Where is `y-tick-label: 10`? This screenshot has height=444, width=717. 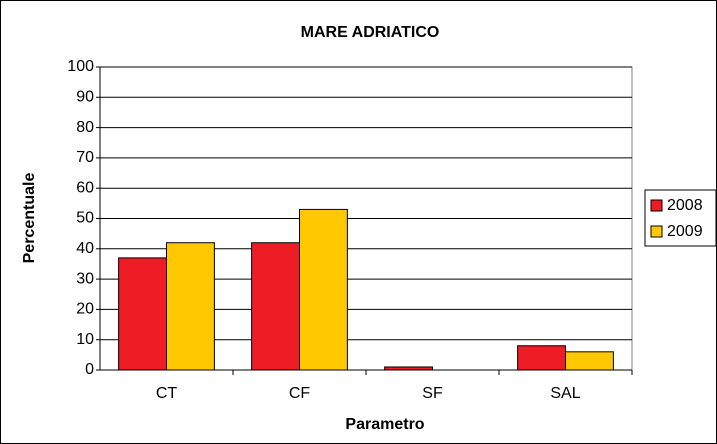
y-tick-label: 10 is located at coordinates (85, 339).